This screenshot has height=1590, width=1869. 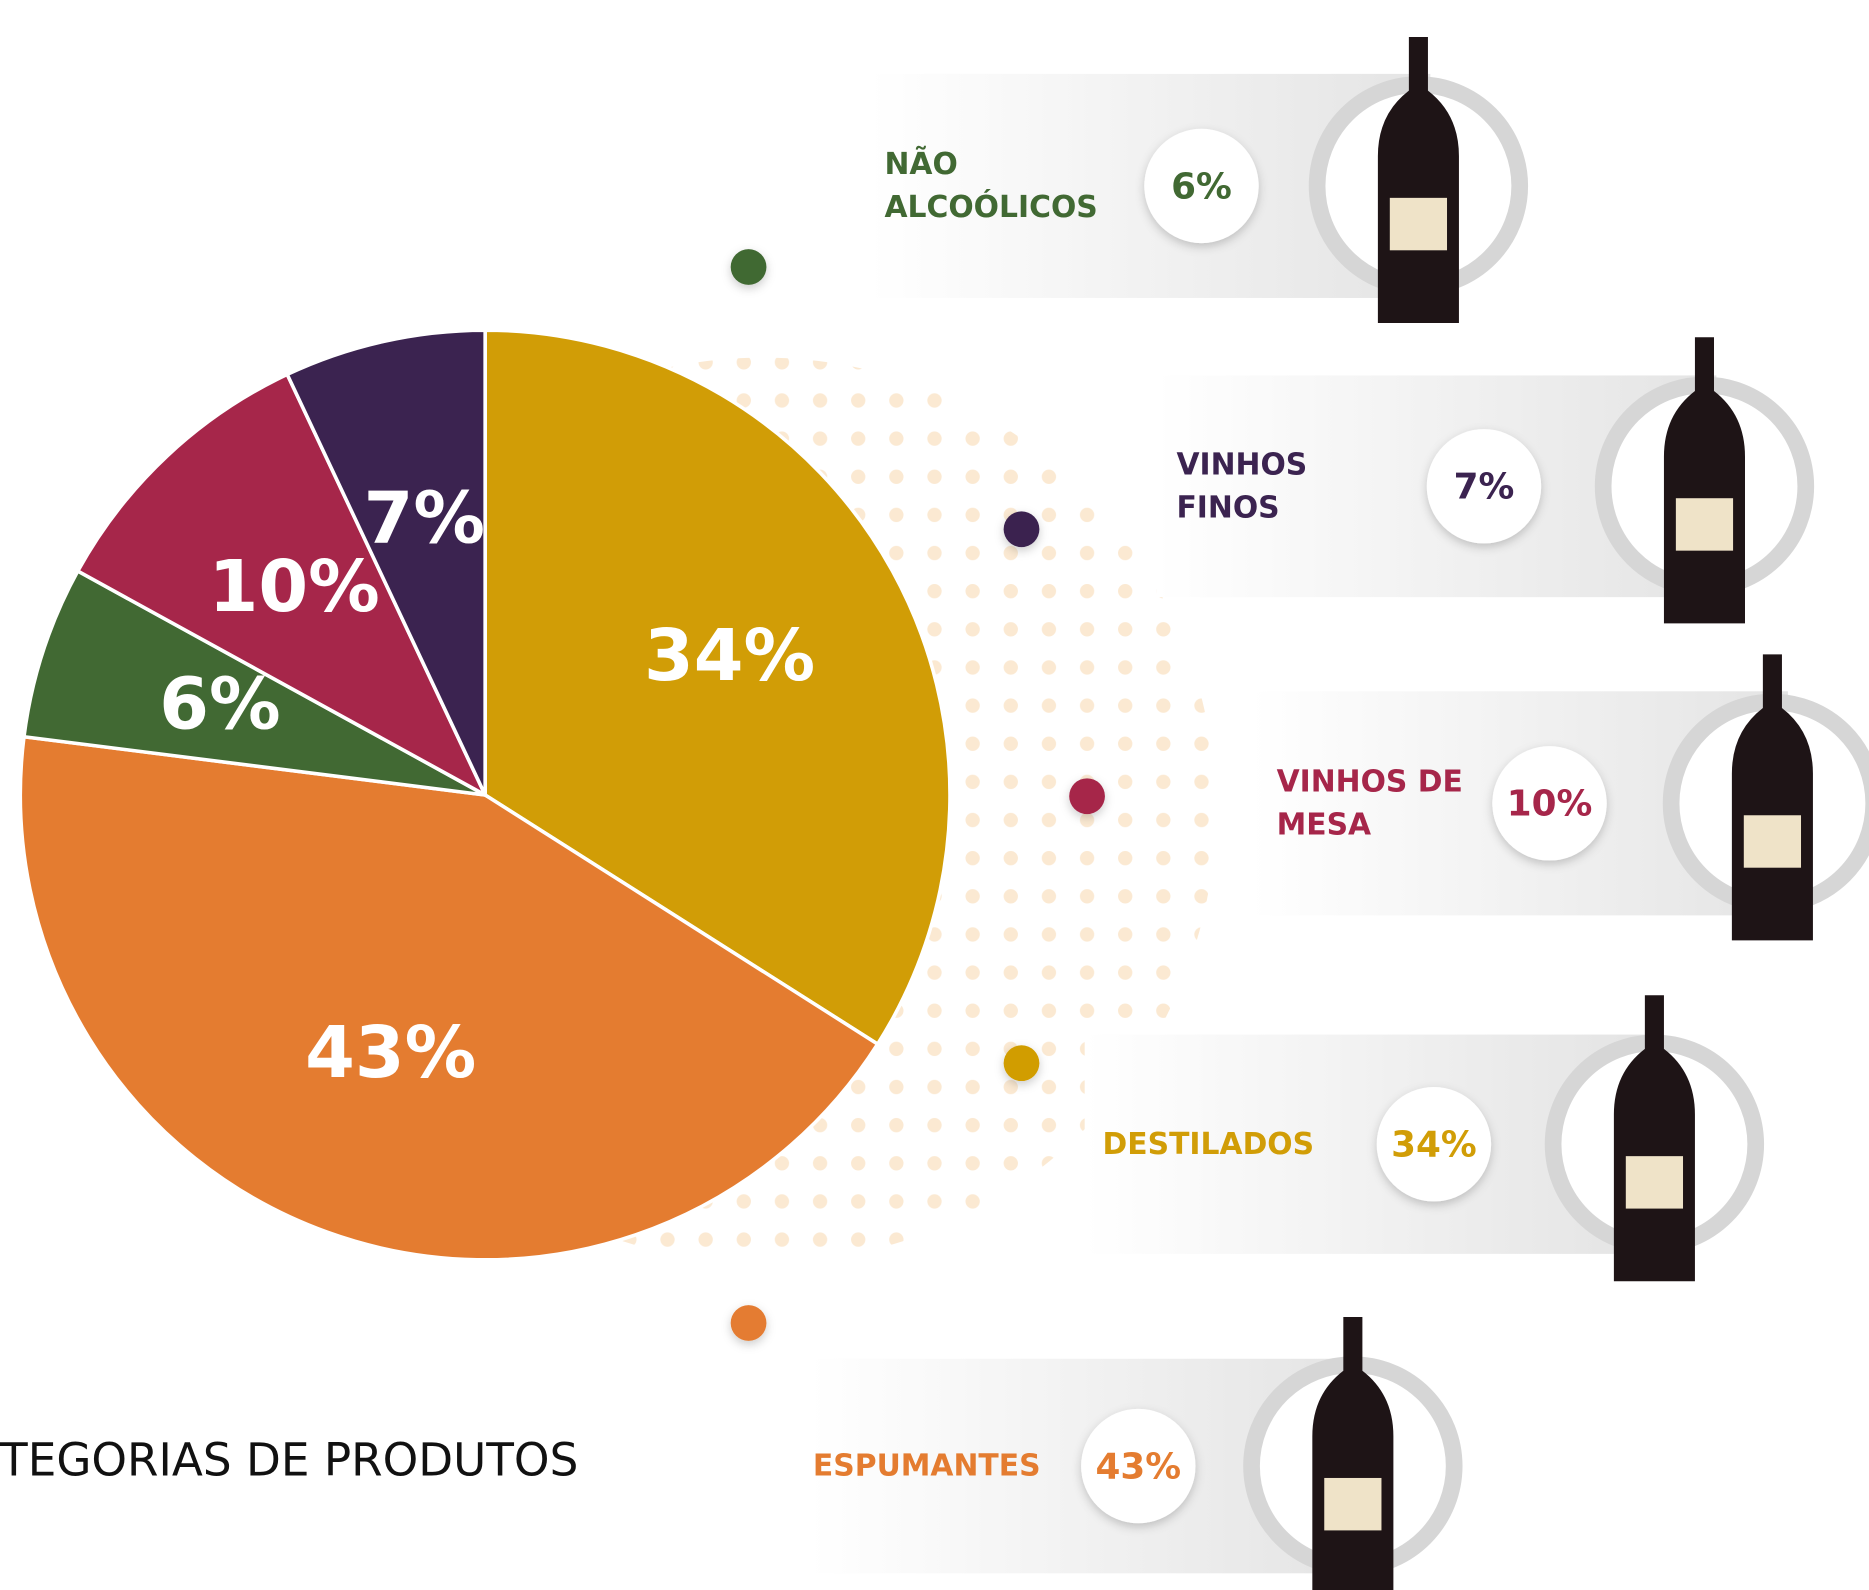 I want to click on card-percent: 7%, so click(x=1484, y=487).